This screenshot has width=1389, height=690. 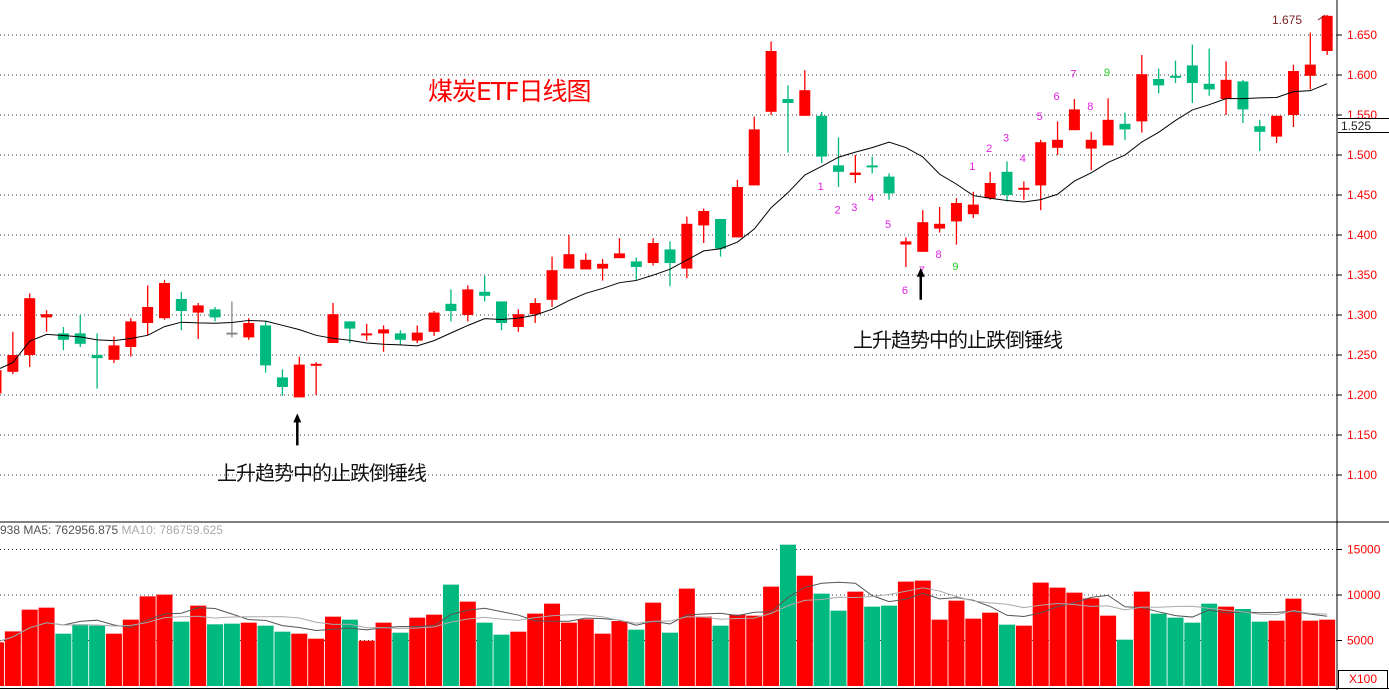 What do you see at coordinates (10, 530) in the screenshot?
I see `volume-header-prefix: 938` at bounding box center [10, 530].